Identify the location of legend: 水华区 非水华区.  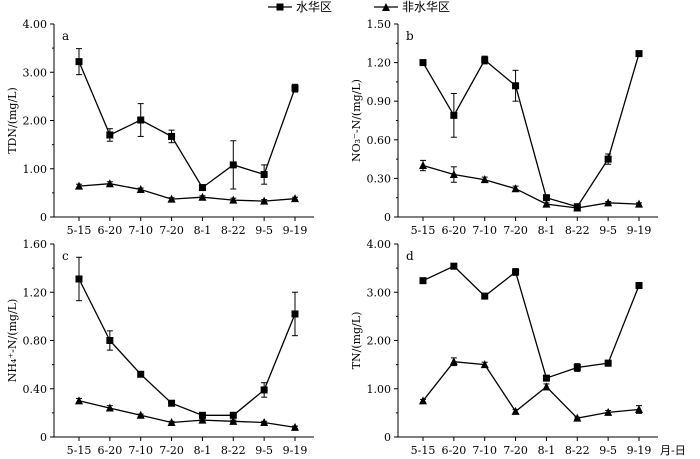
(359, 7).